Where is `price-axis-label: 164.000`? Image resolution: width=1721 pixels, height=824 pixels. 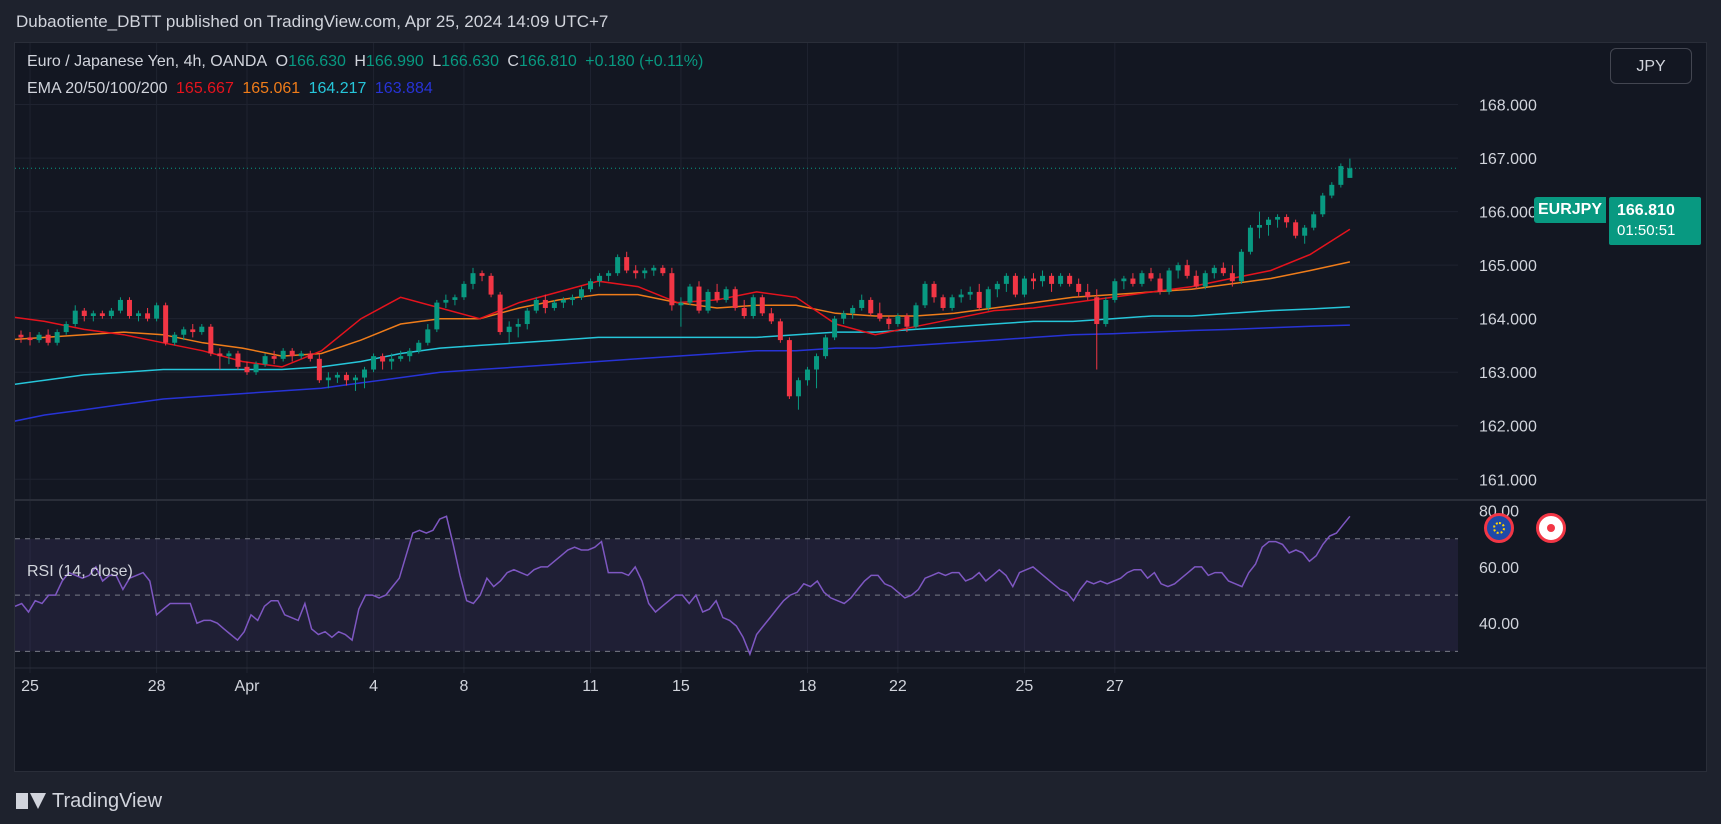 price-axis-label: 164.000 is located at coordinates (1508, 320).